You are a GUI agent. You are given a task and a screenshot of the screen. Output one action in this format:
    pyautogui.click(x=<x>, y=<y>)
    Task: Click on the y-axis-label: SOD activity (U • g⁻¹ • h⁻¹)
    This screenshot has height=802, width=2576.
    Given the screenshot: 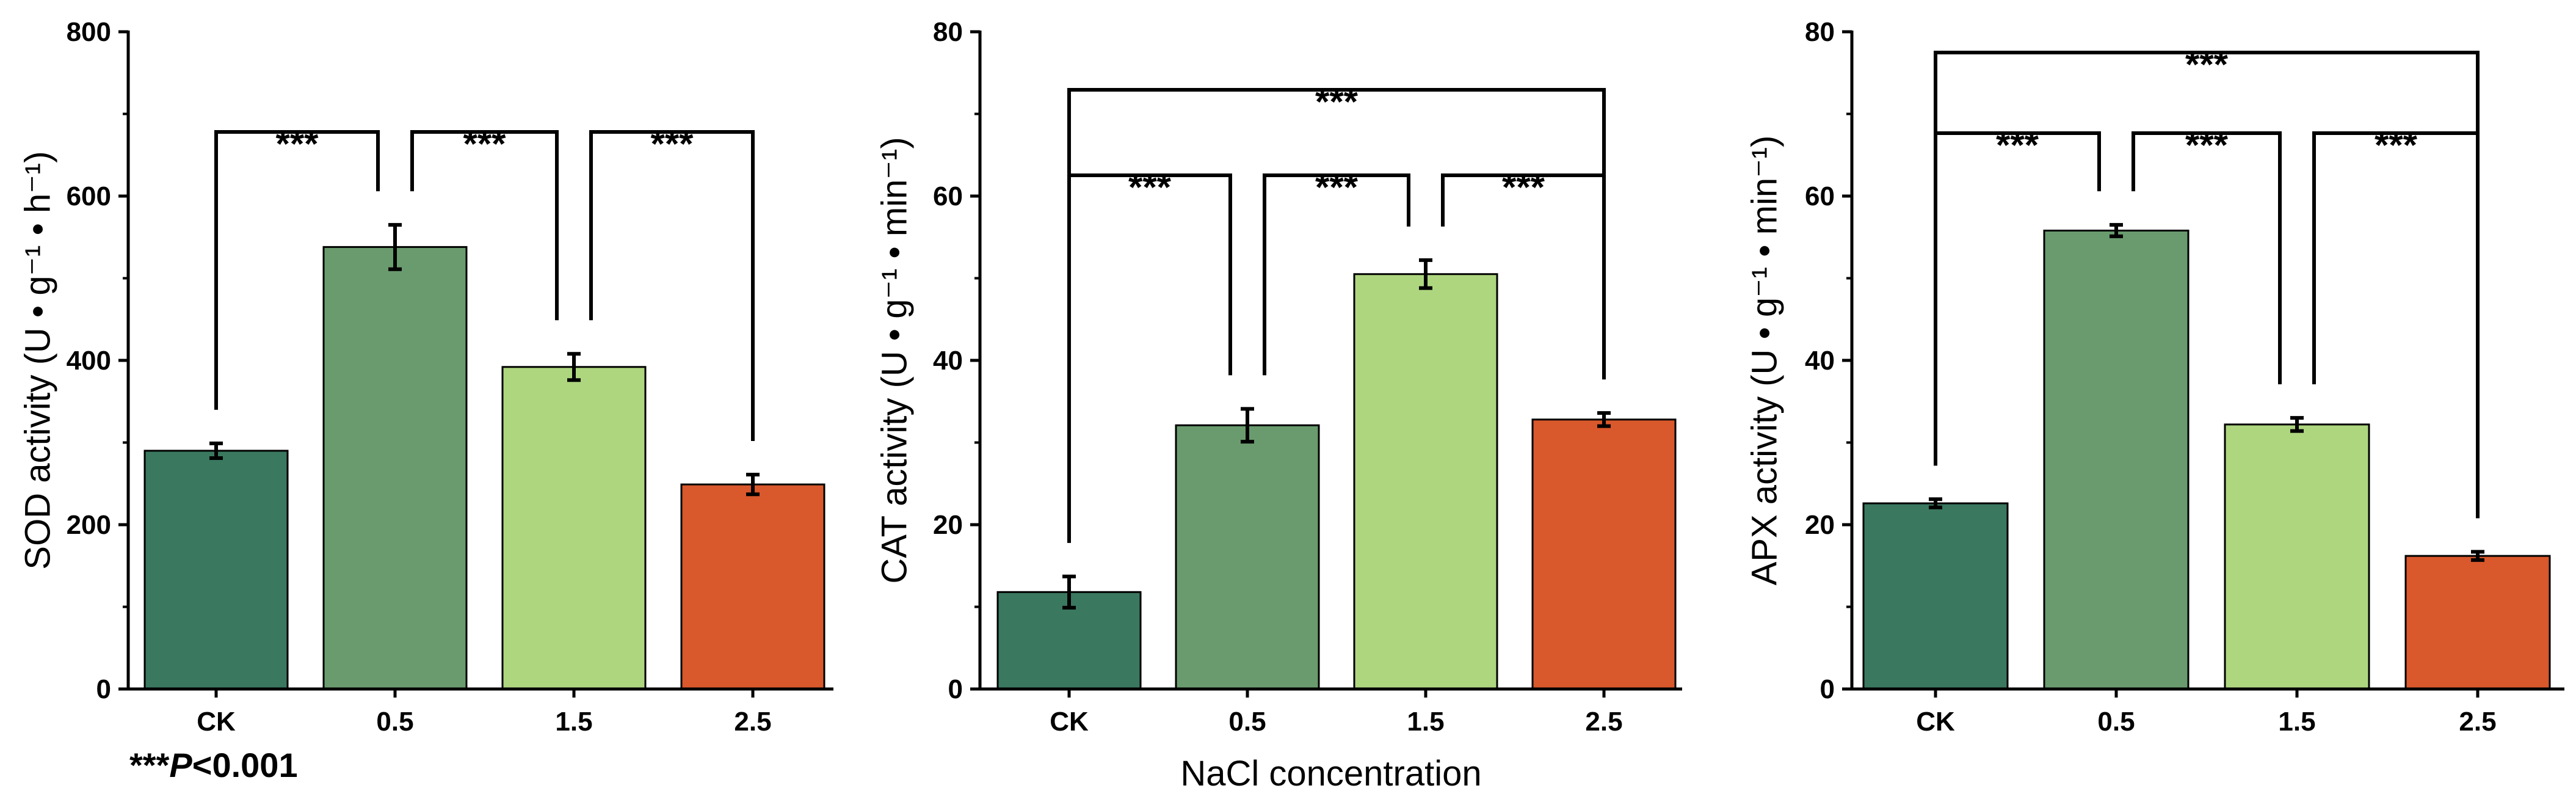 What is the action you would take?
    pyautogui.click(x=38, y=360)
    